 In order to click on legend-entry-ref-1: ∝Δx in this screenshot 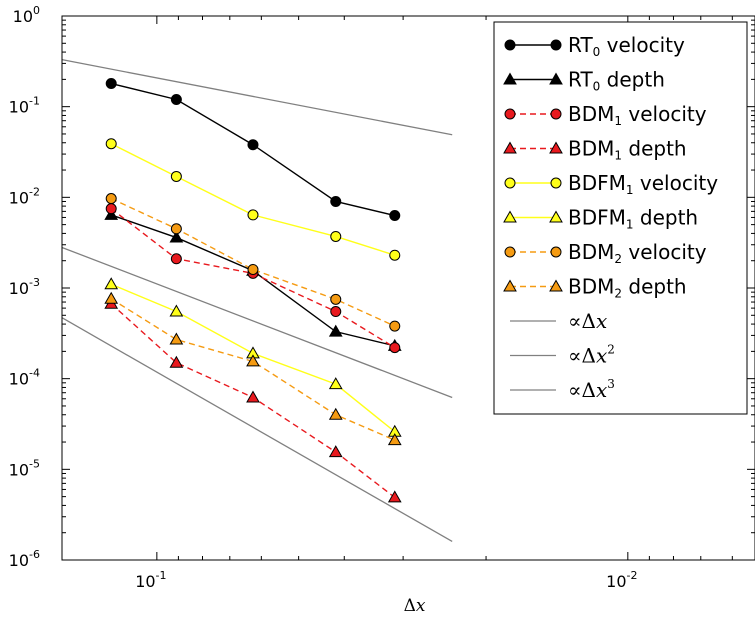, I will do `click(558, 321)`.